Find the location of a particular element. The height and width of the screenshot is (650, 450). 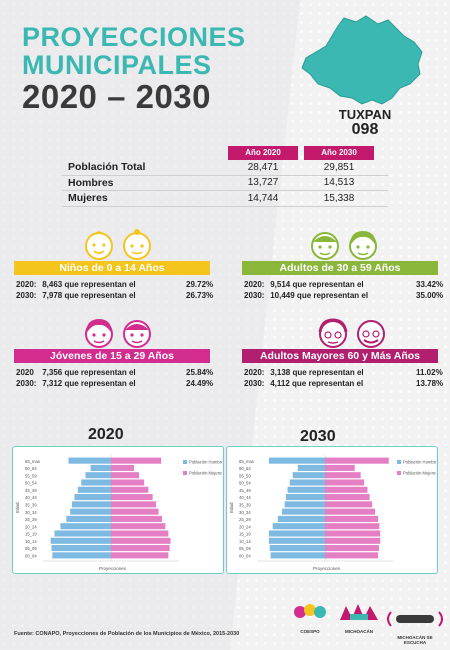

stat-jovenes-2030: 2030: 7,312 que representan el 24.49% is located at coordinates (121, 383).